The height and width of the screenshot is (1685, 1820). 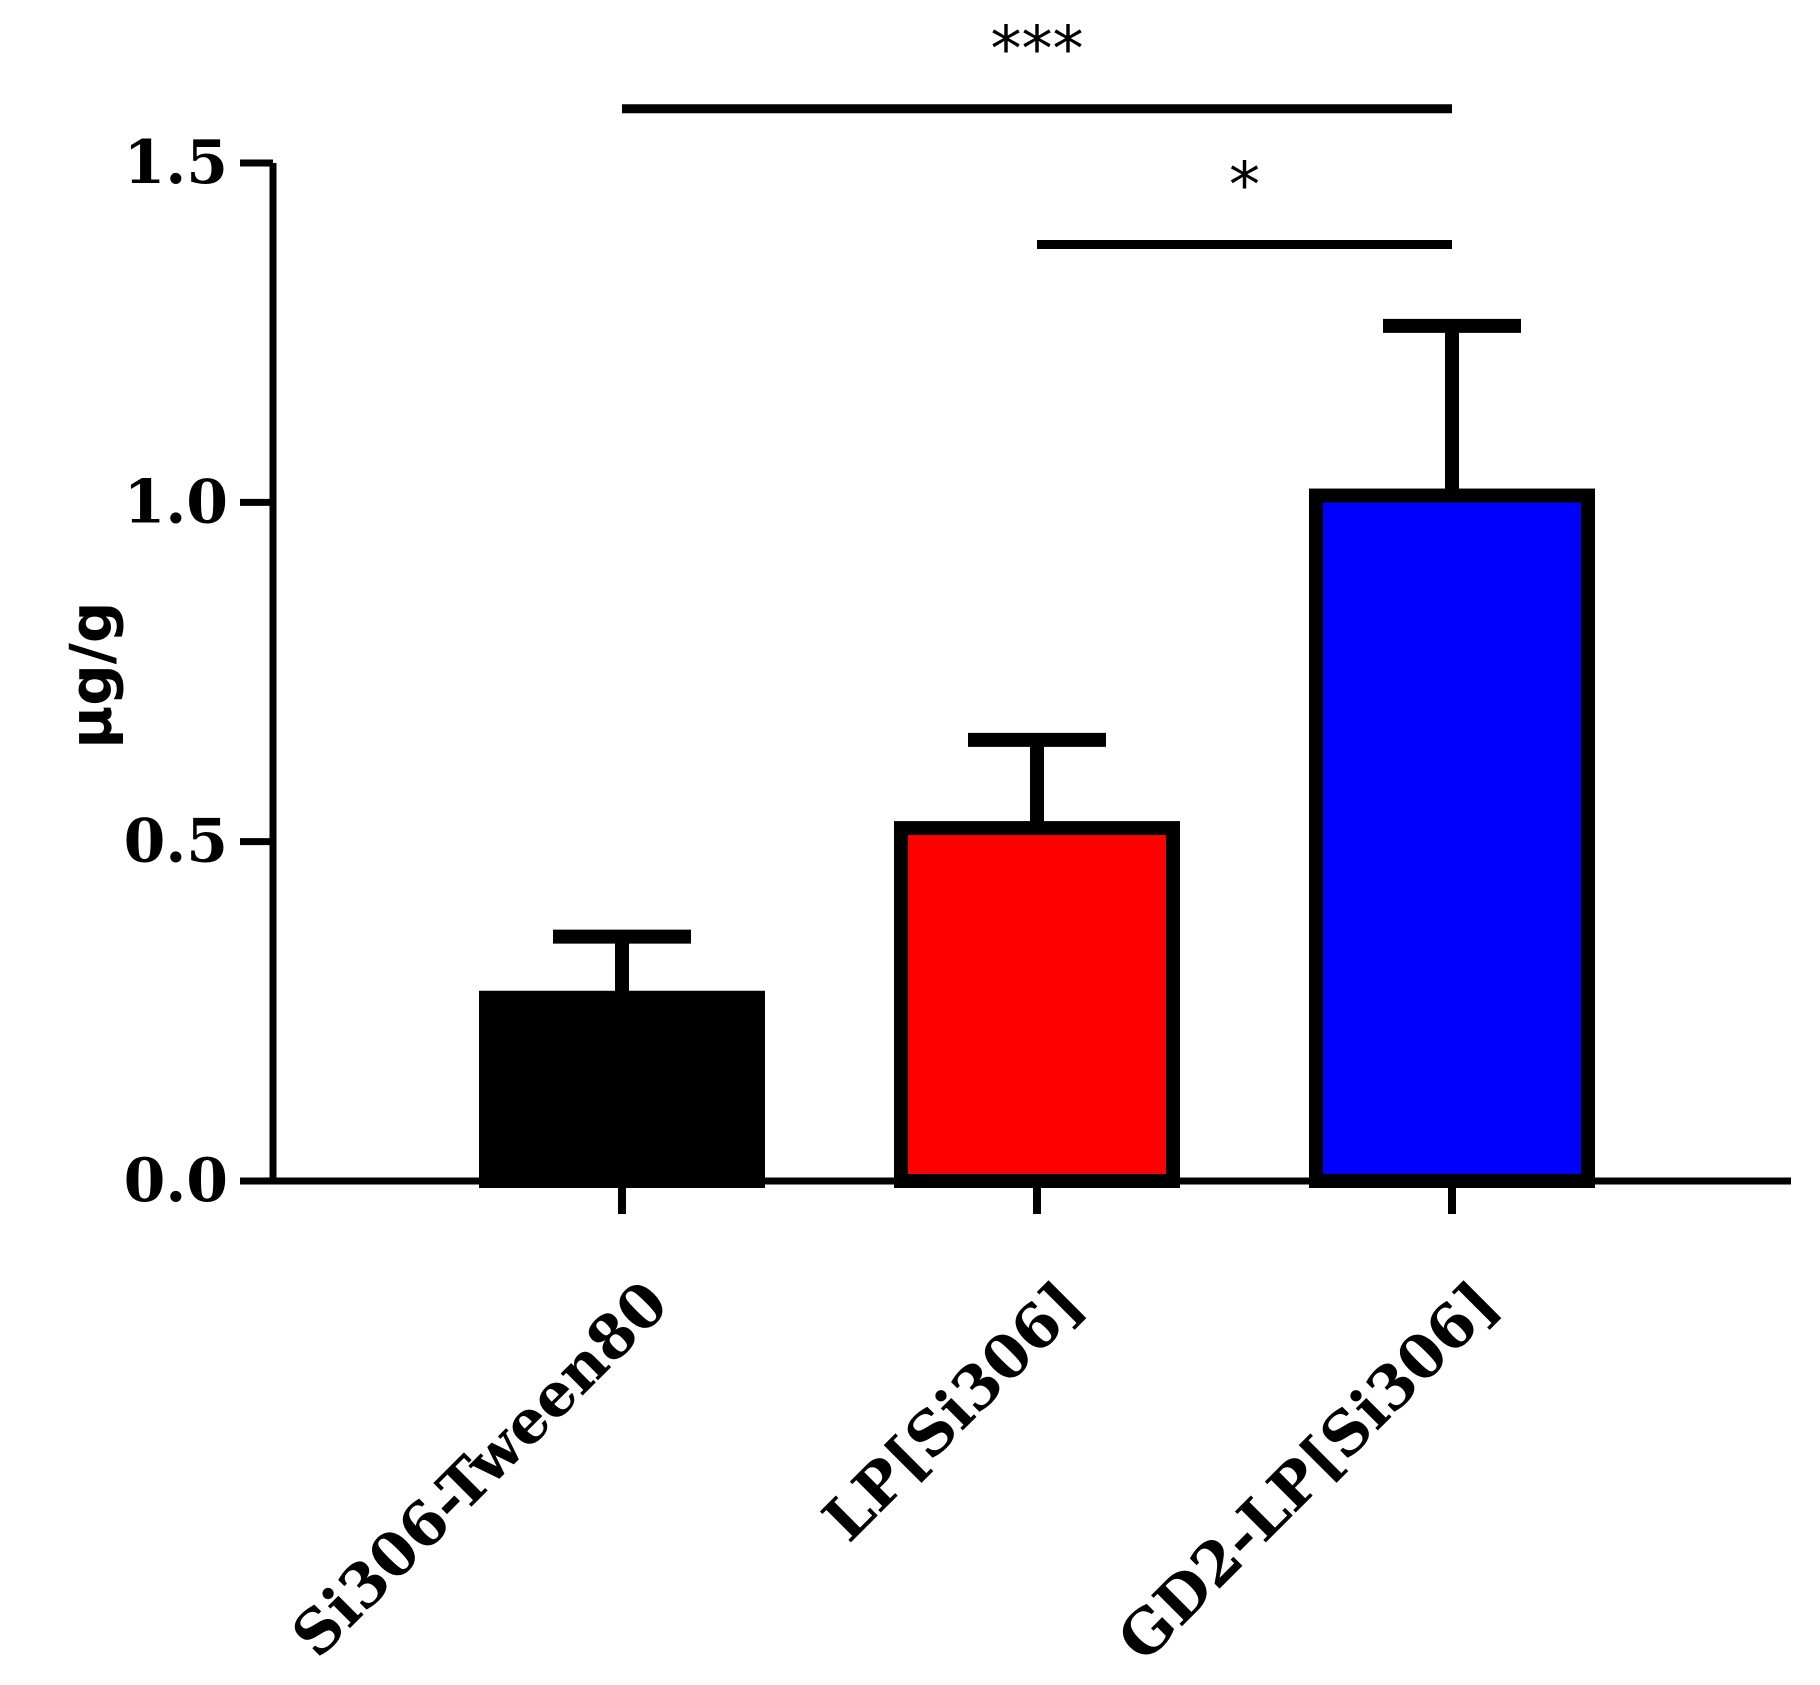 I want to click on significance-label-2: *, so click(x=1244, y=184).